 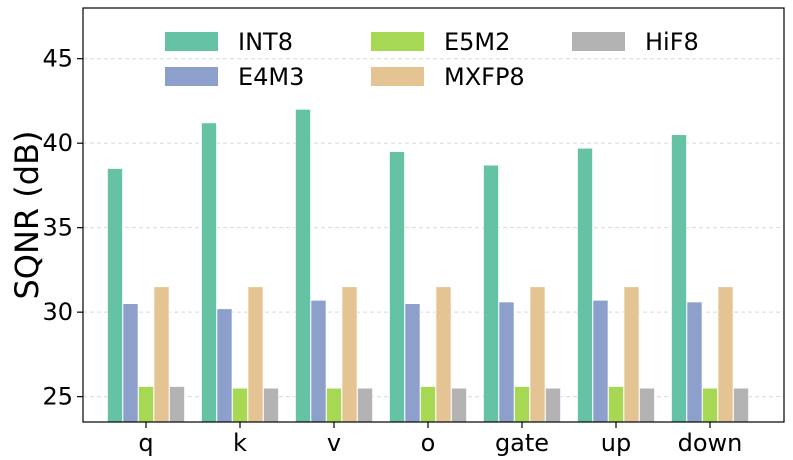 What do you see at coordinates (303, 266) in the screenshot?
I see `bar-int8-v` at bounding box center [303, 266].